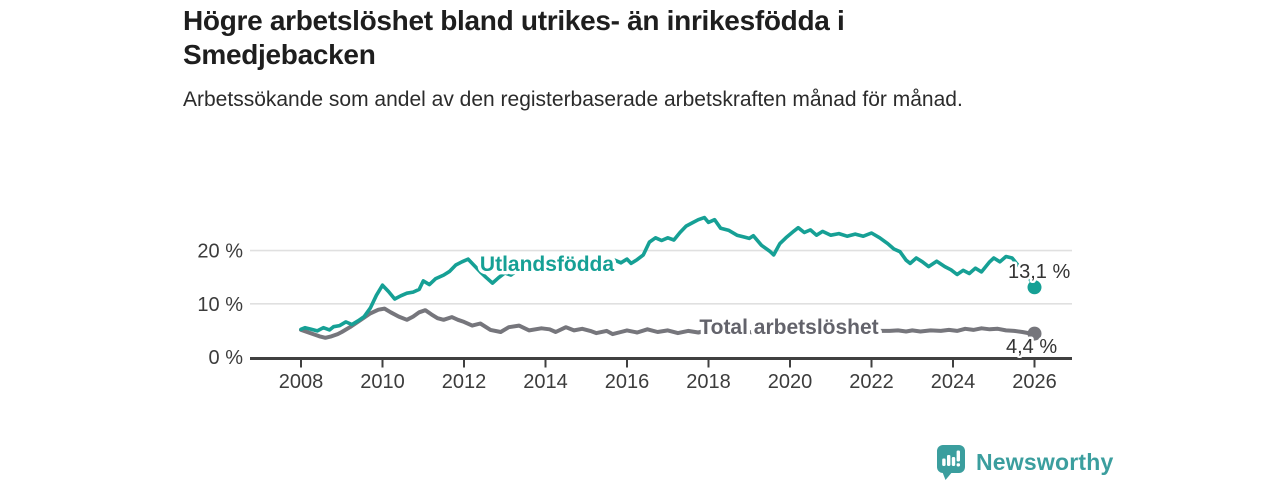 Image resolution: width=1280 pixels, height=485 pixels. What do you see at coordinates (790, 382) in the screenshot?
I see `x-tick-label: 2020` at bounding box center [790, 382].